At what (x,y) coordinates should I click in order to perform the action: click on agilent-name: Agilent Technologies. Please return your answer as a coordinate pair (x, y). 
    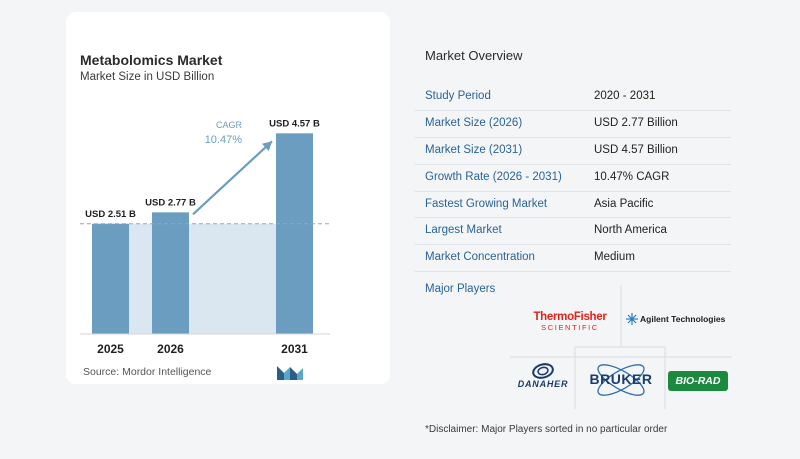
    Looking at the image, I should click on (683, 319).